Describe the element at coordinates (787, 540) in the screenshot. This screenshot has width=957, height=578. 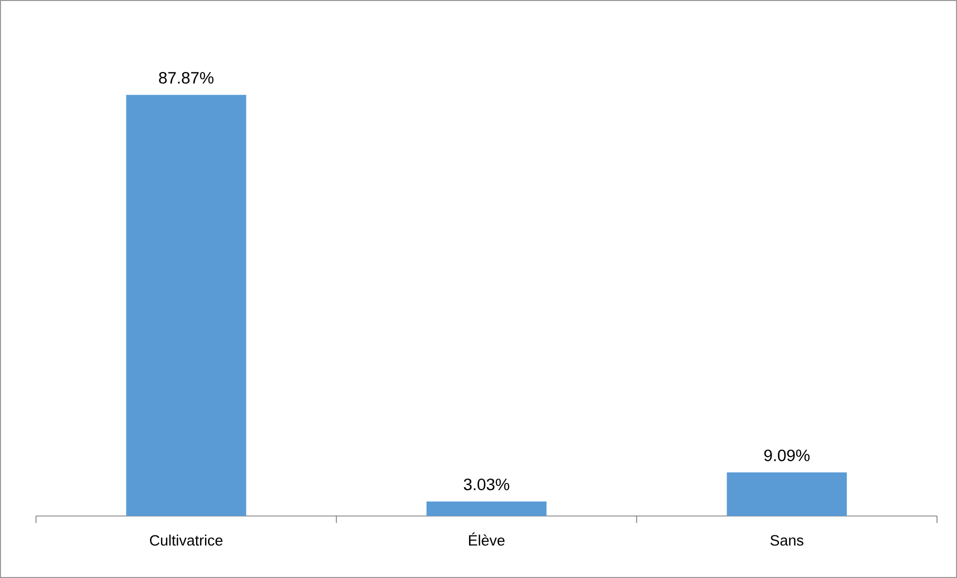
I see `x-tick-label: Sans` at that location.